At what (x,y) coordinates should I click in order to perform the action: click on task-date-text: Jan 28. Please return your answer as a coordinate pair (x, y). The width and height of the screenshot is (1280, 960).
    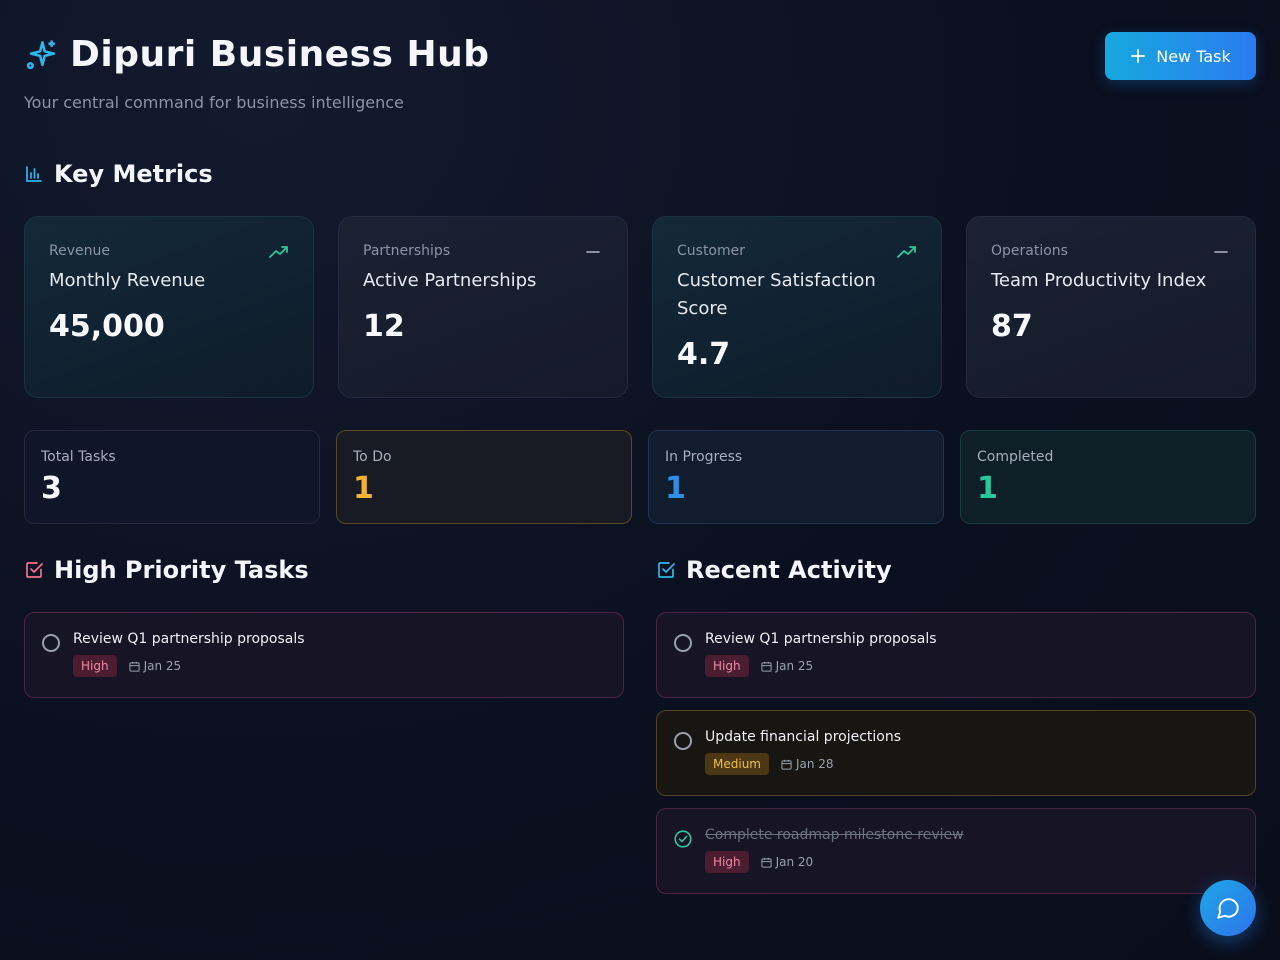
    Looking at the image, I should click on (814, 764).